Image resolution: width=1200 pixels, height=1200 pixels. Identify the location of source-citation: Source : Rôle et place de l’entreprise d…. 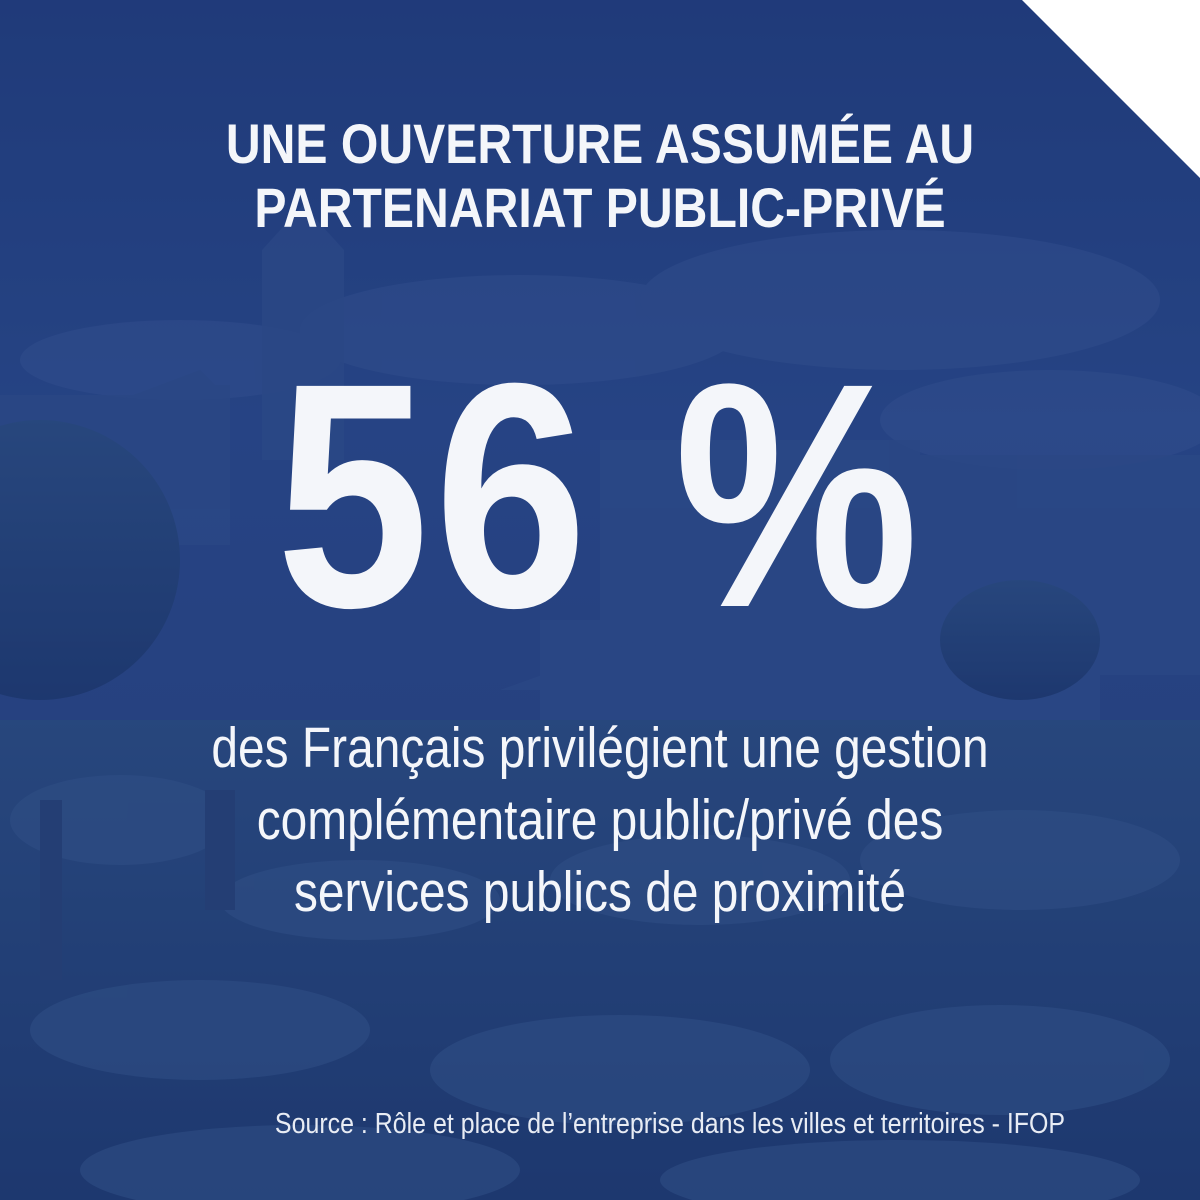
(670, 1124).